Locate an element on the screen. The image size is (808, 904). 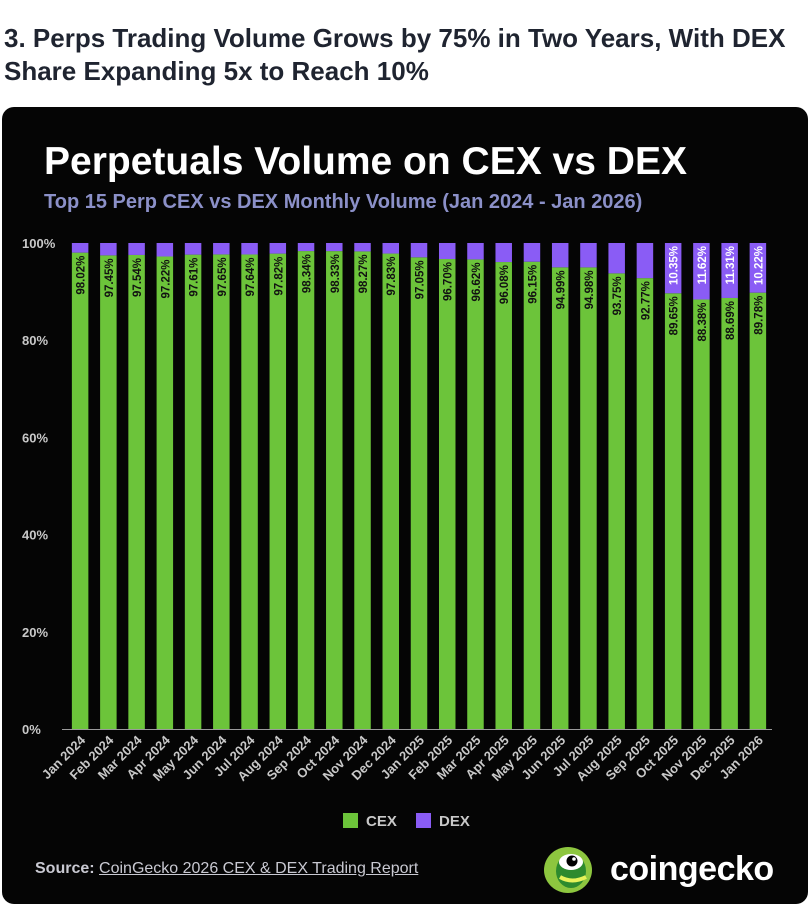
source-link: CoinGecko 2026 CEX & DEX Trading Report is located at coordinates (259, 868).